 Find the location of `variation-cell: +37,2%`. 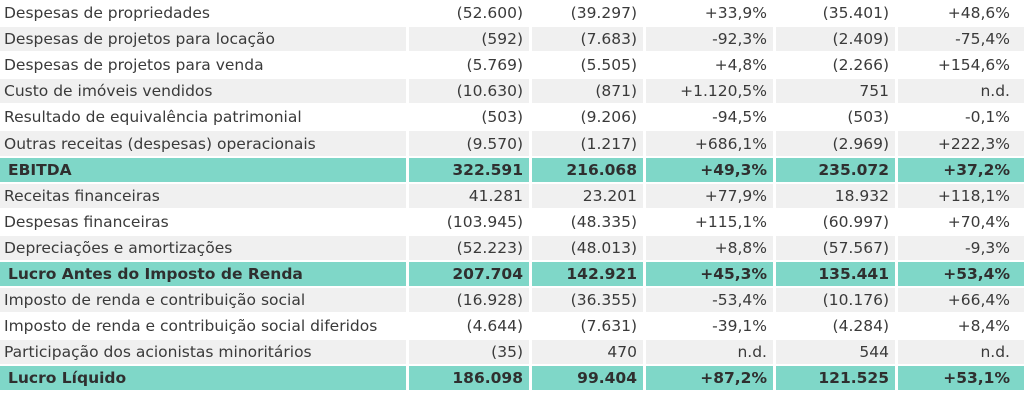

variation-cell: +37,2% is located at coordinates (961, 169).